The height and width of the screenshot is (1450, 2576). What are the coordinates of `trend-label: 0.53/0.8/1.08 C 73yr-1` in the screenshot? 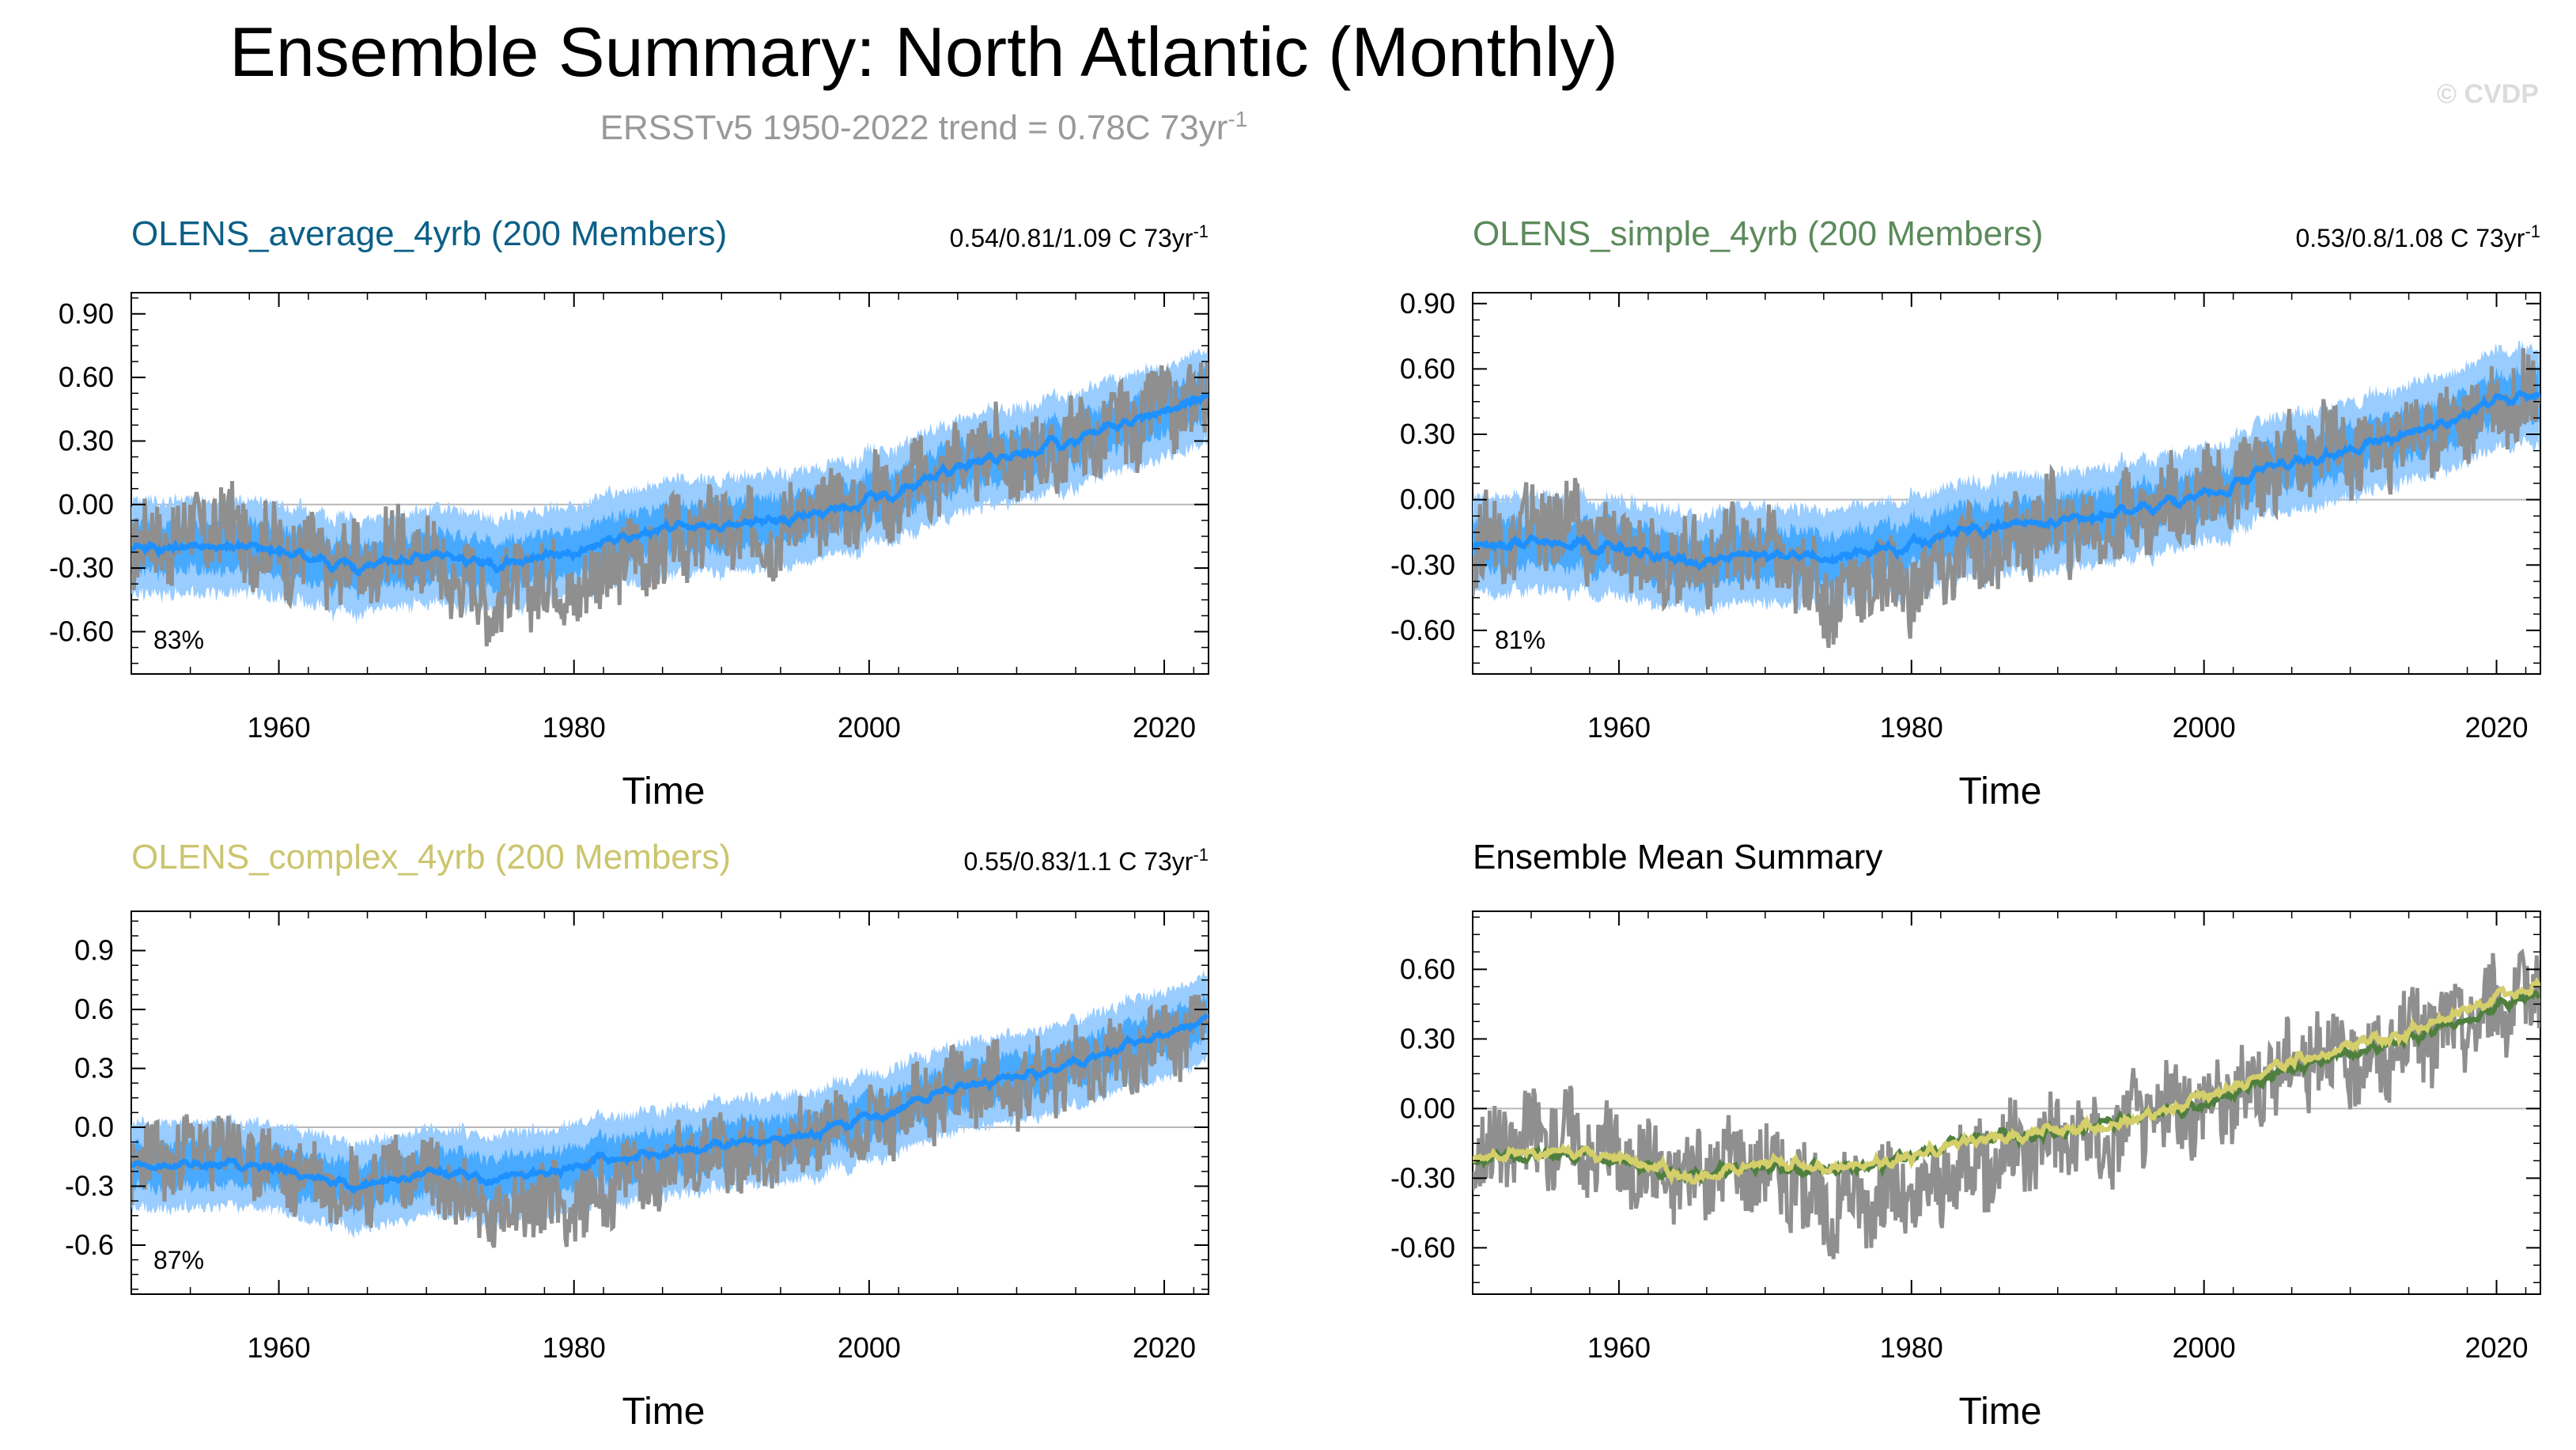 It's located at (2418, 236).